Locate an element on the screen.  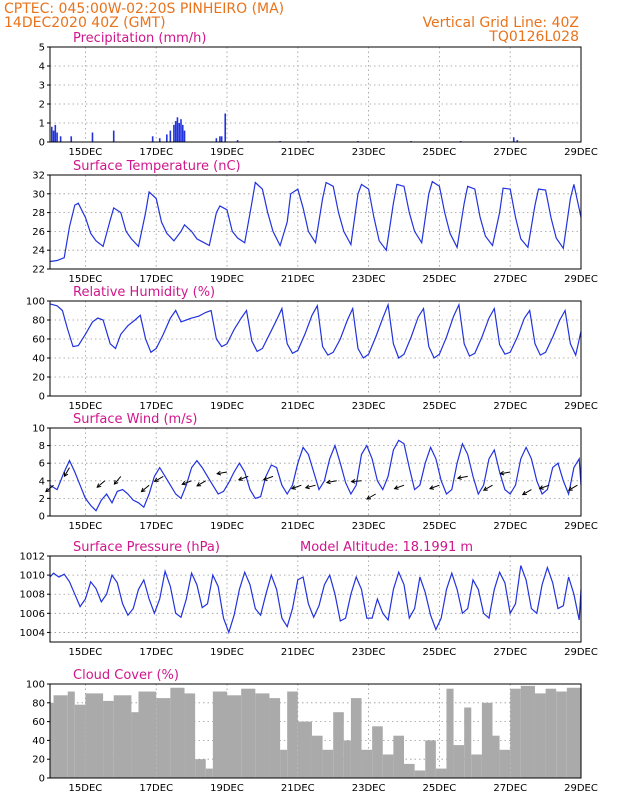
y-tick-label: 2 is located at coordinates (42, 499).